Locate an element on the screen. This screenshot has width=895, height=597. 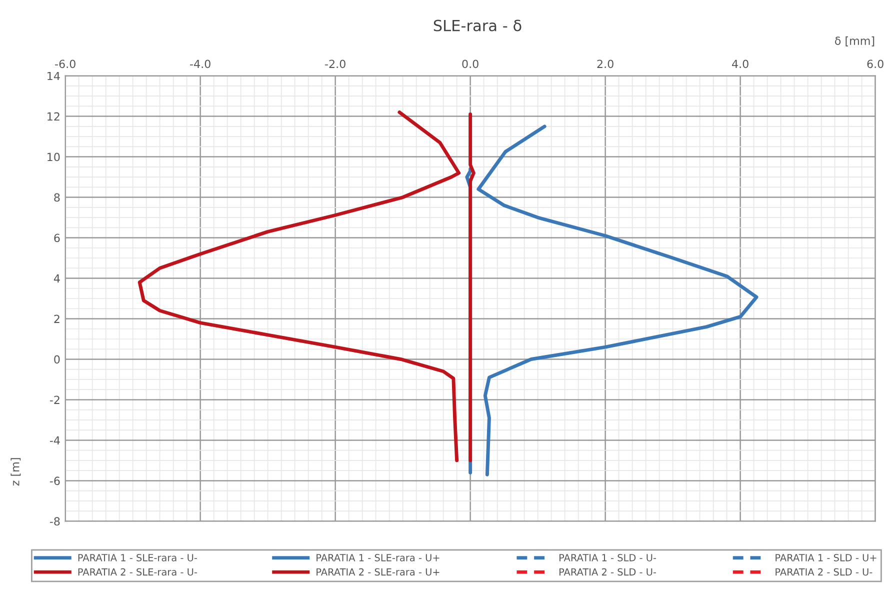
y-tick-label: -6 is located at coordinates (55, 481).